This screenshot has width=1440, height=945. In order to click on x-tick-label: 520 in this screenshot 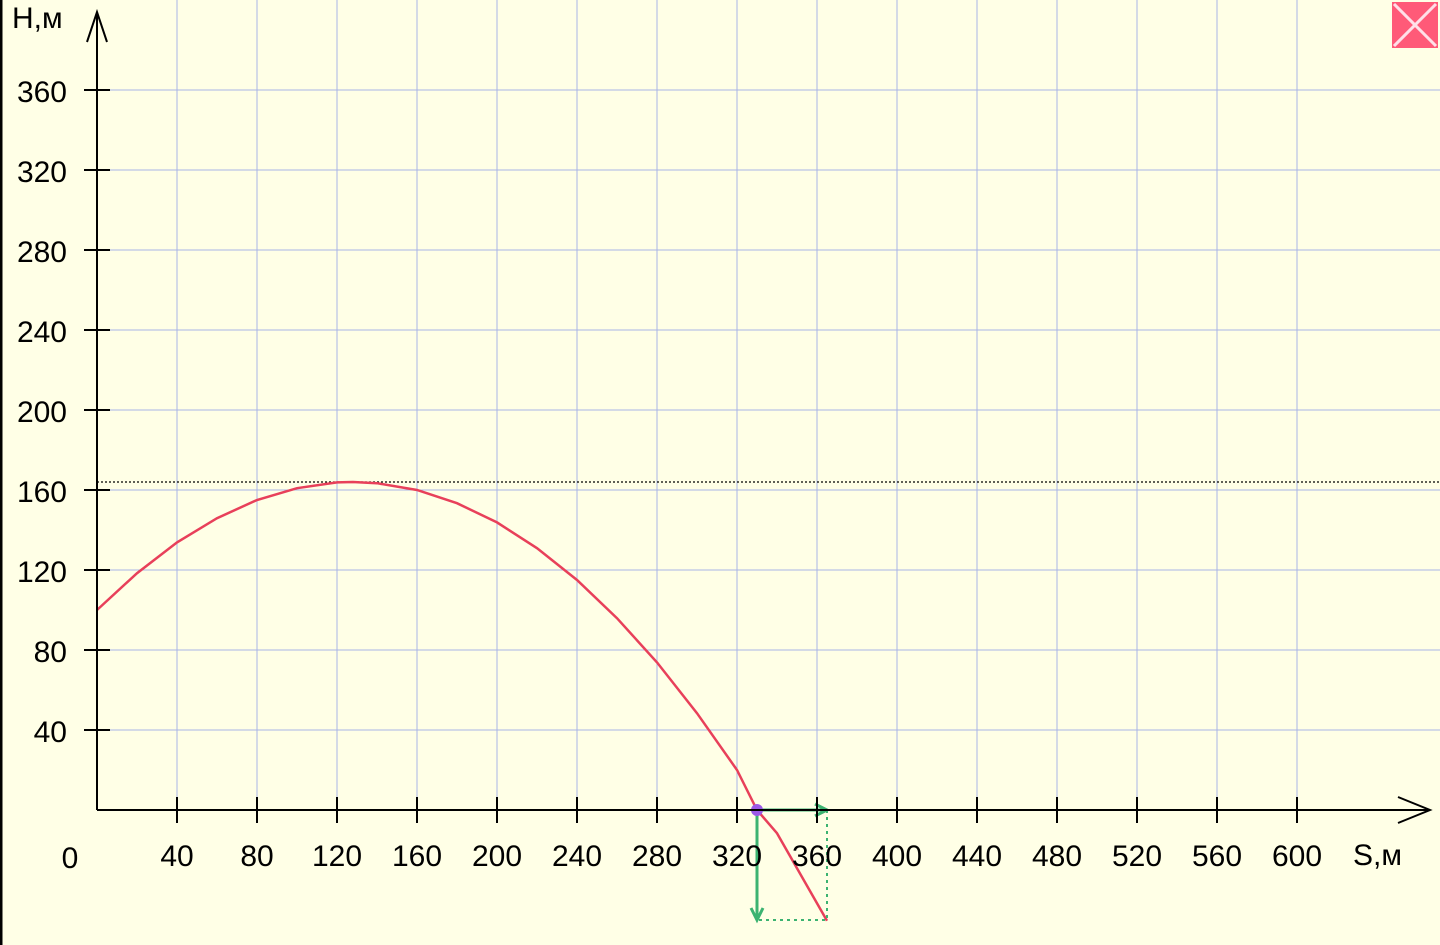, I will do `click(1137, 856)`.